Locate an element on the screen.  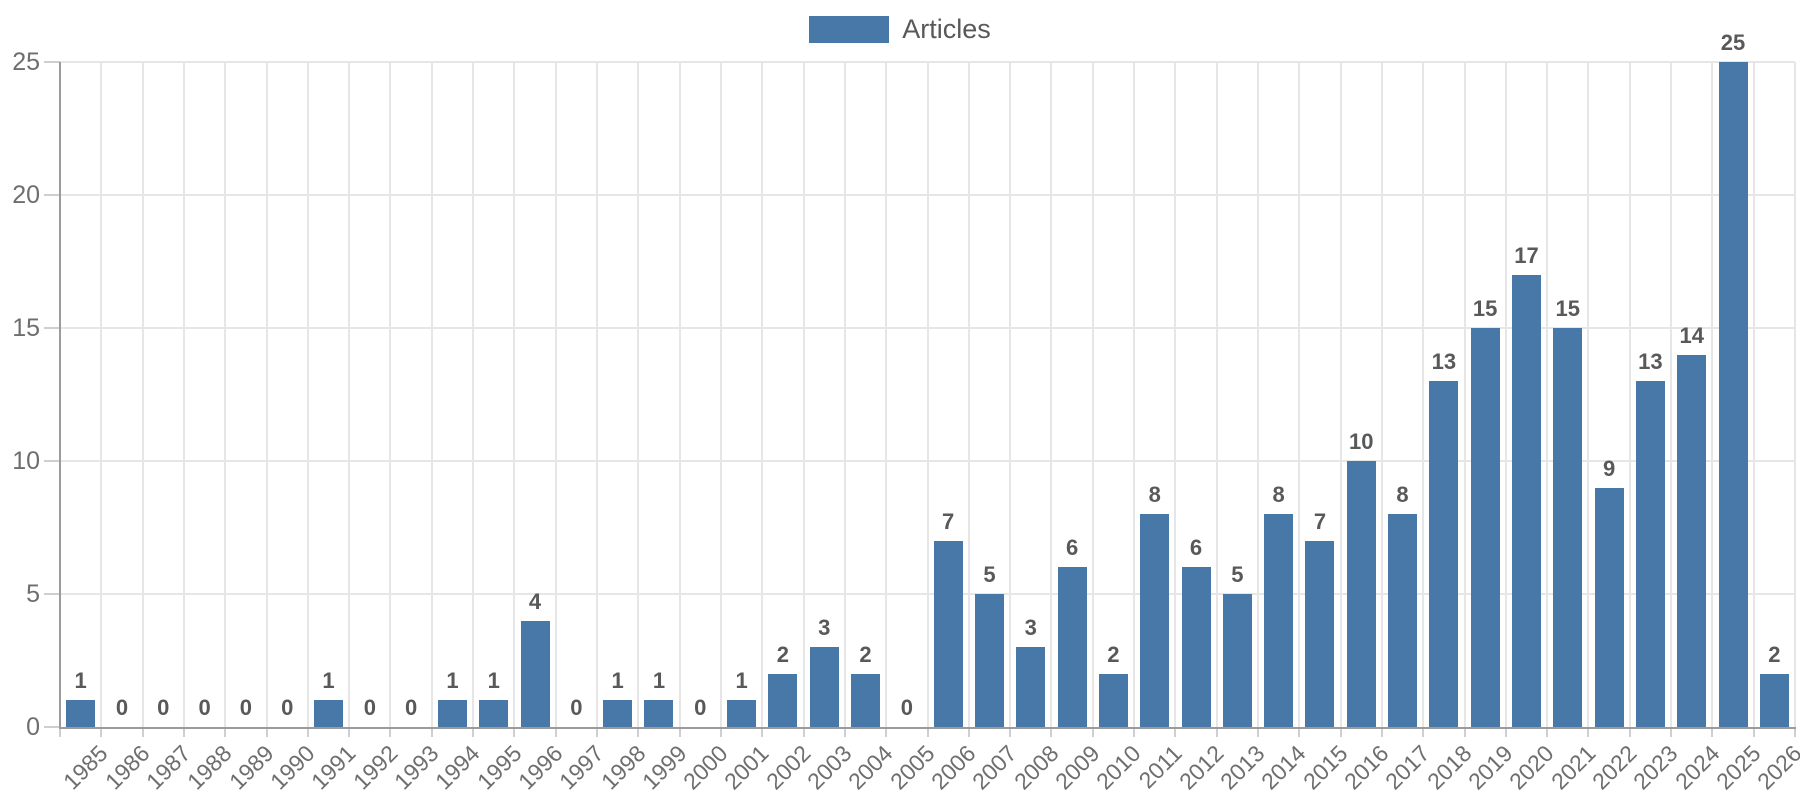
x-tick-label-2026: 2026 is located at coordinates (1776, 767).